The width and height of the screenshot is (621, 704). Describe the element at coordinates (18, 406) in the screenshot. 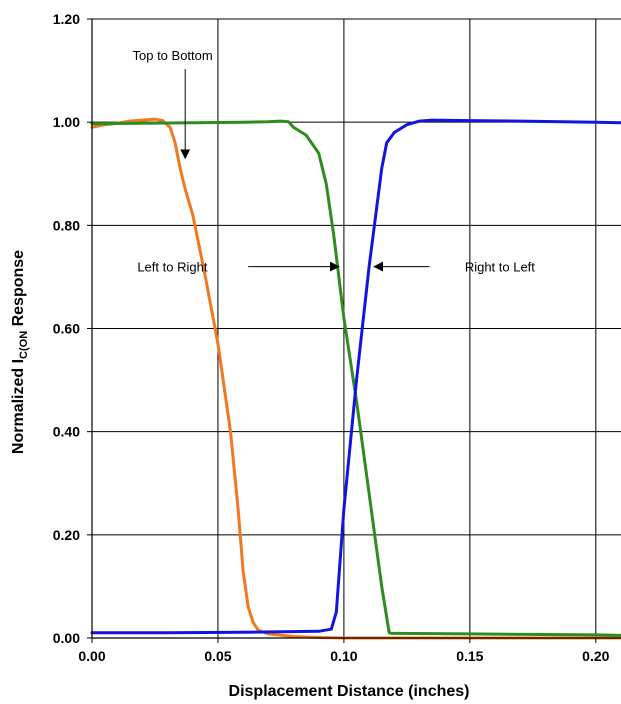

I see `y-axis-title-prefix: Normalized I` at that location.